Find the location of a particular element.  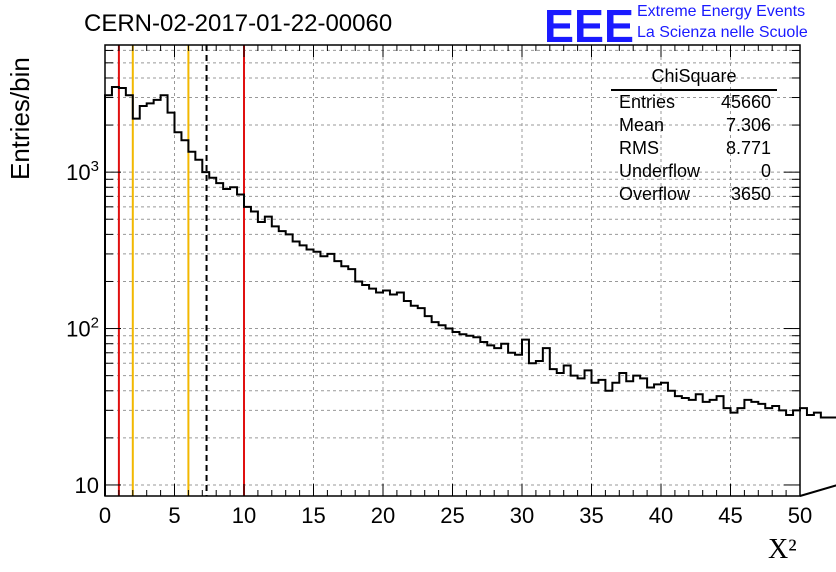

x-tick-label: 5 is located at coordinates (174, 515).